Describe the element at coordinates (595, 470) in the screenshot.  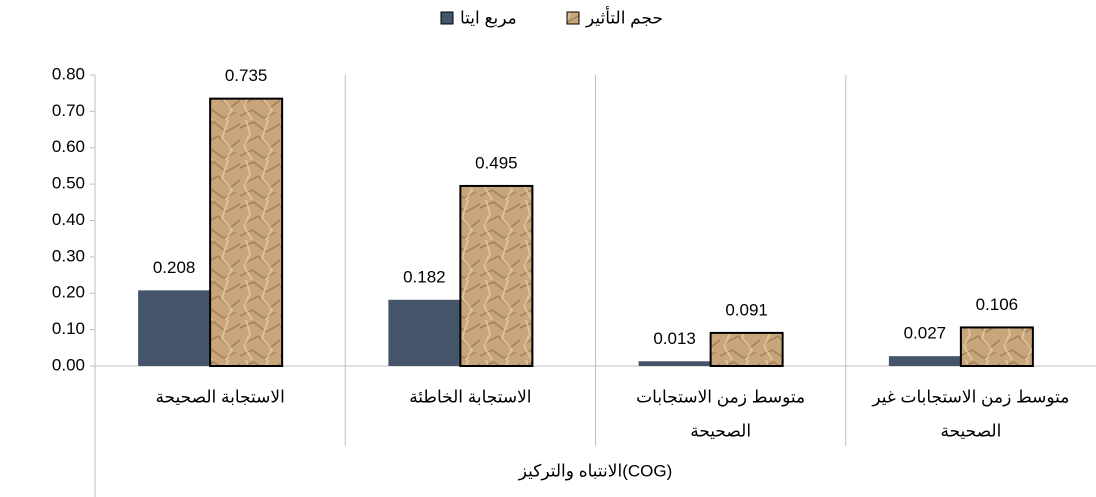
I see `group-label: الانتباه والتركيز(COG)` at that location.